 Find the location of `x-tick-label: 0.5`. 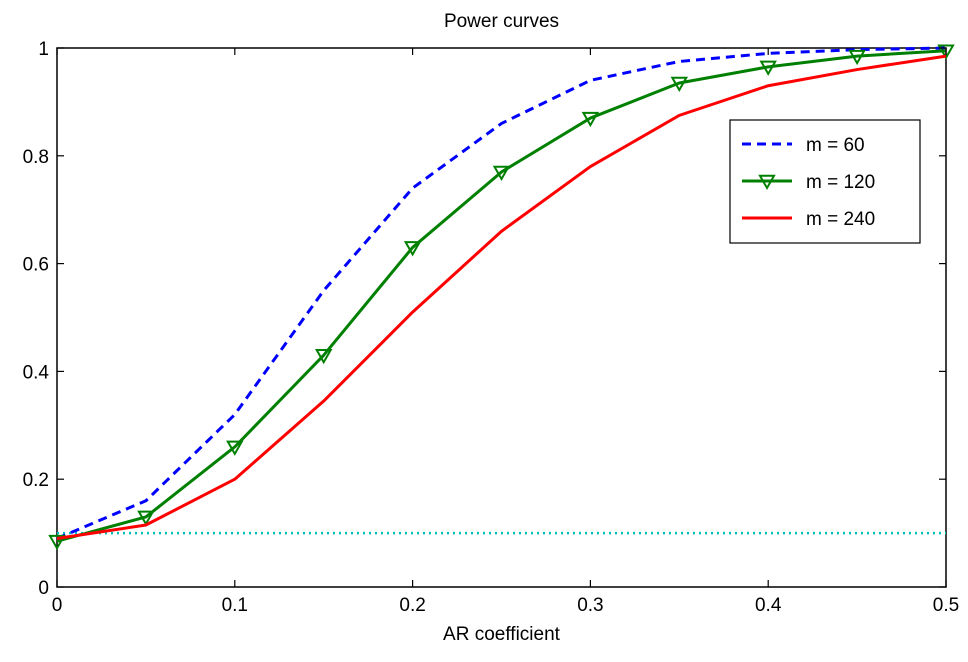

x-tick-label: 0.5 is located at coordinates (946, 605).